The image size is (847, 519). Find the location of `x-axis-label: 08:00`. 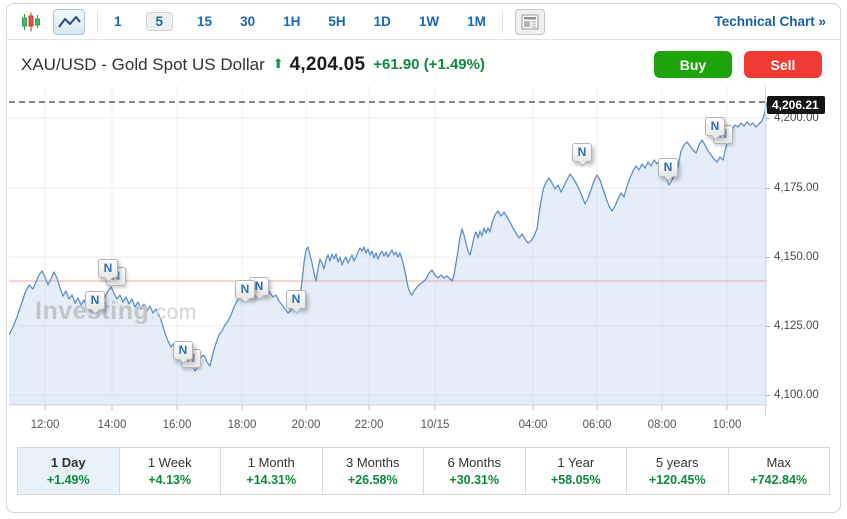

x-axis-label: 08:00 is located at coordinates (662, 425).